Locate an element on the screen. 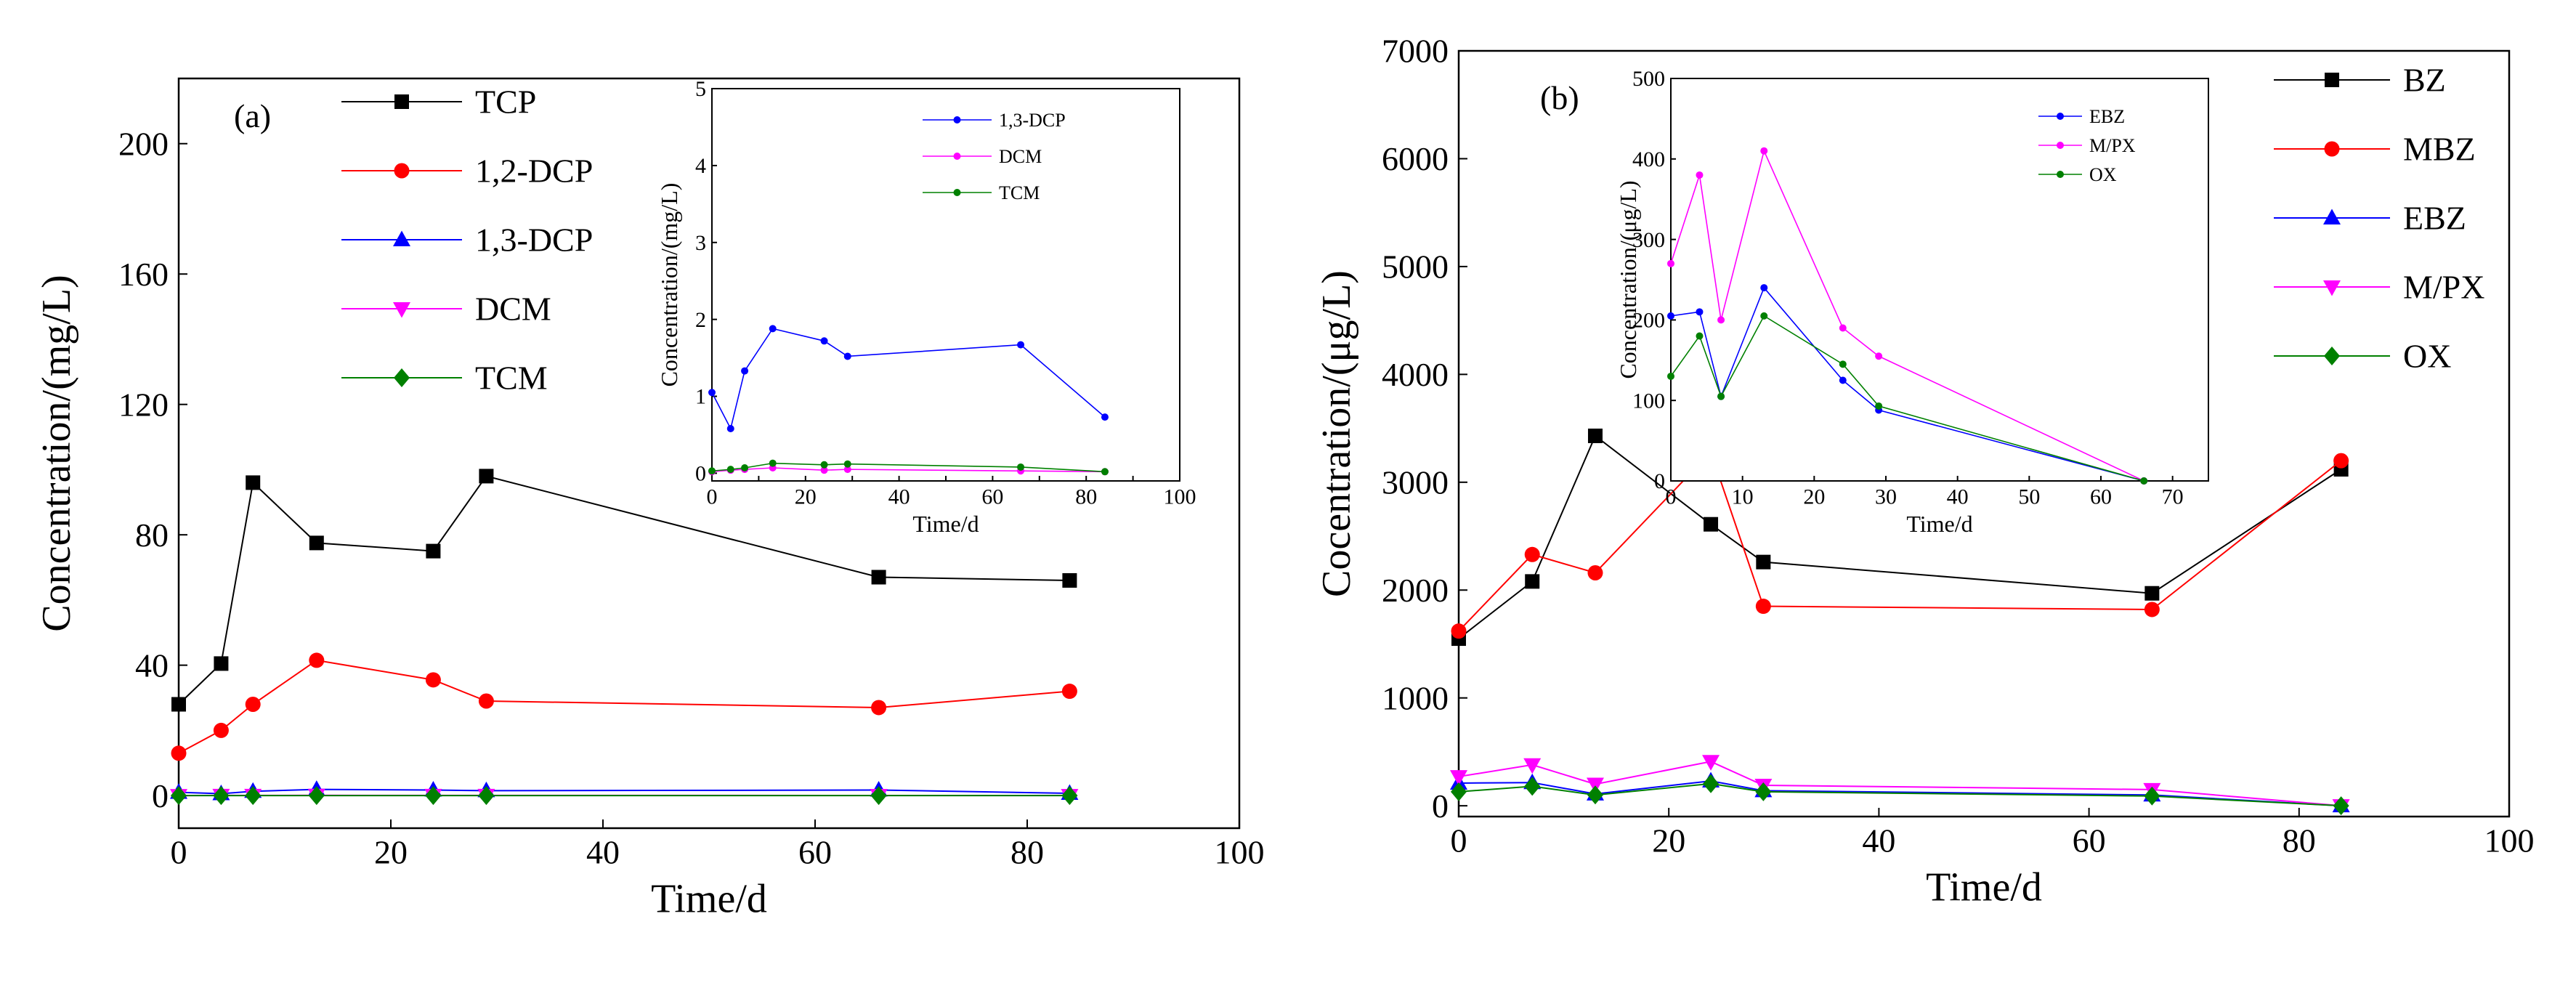 The height and width of the screenshot is (988, 2576). legend-label: TCM is located at coordinates (511, 378).